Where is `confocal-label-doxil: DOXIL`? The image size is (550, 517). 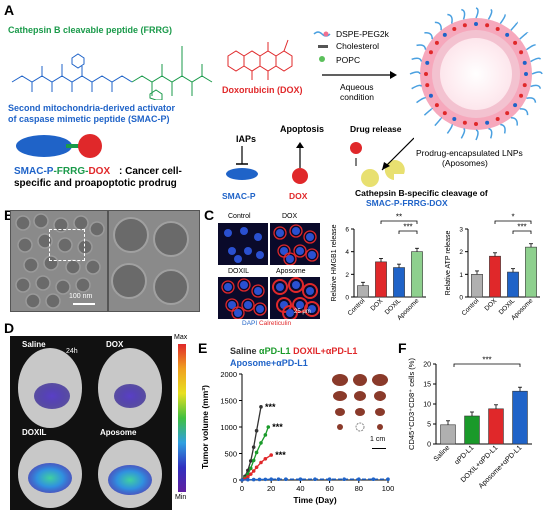 confocal-label-doxil: DOXIL is located at coordinates (239, 271).